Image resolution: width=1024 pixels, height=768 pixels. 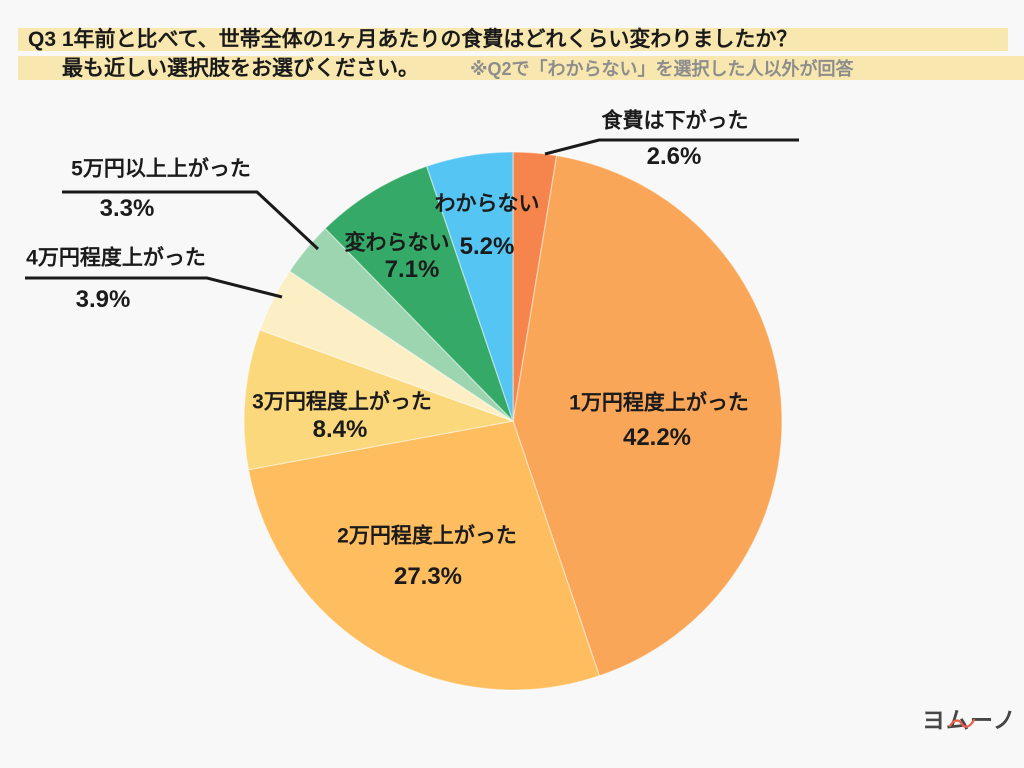 What do you see at coordinates (397, 243) in the screenshot?
I see `slice-label-unchanged: 変わらない` at bounding box center [397, 243].